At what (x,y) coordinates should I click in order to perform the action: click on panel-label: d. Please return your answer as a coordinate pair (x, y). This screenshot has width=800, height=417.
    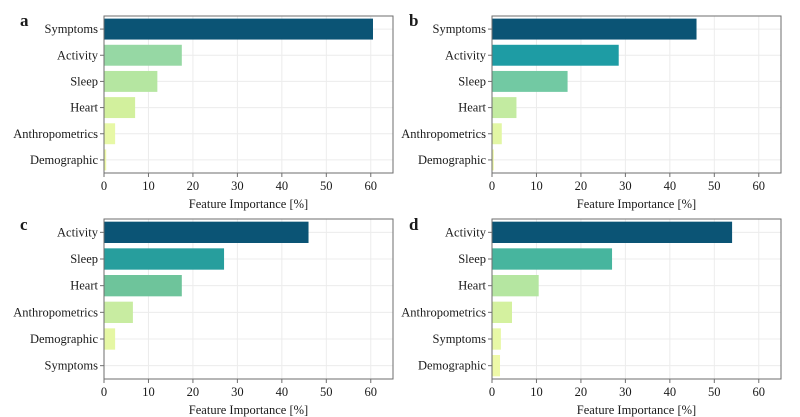
    Looking at the image, I should click on (414, 224).